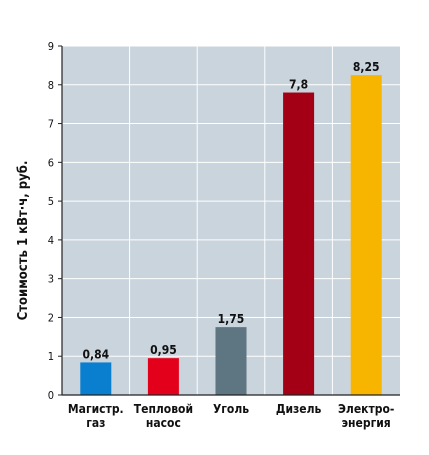 The height and width of the screenshot is (455, 429). What do you see at coordinates (51, 240) in the screenshot?
I see `y-tick-label: 4` at bounding box center [51, 240].